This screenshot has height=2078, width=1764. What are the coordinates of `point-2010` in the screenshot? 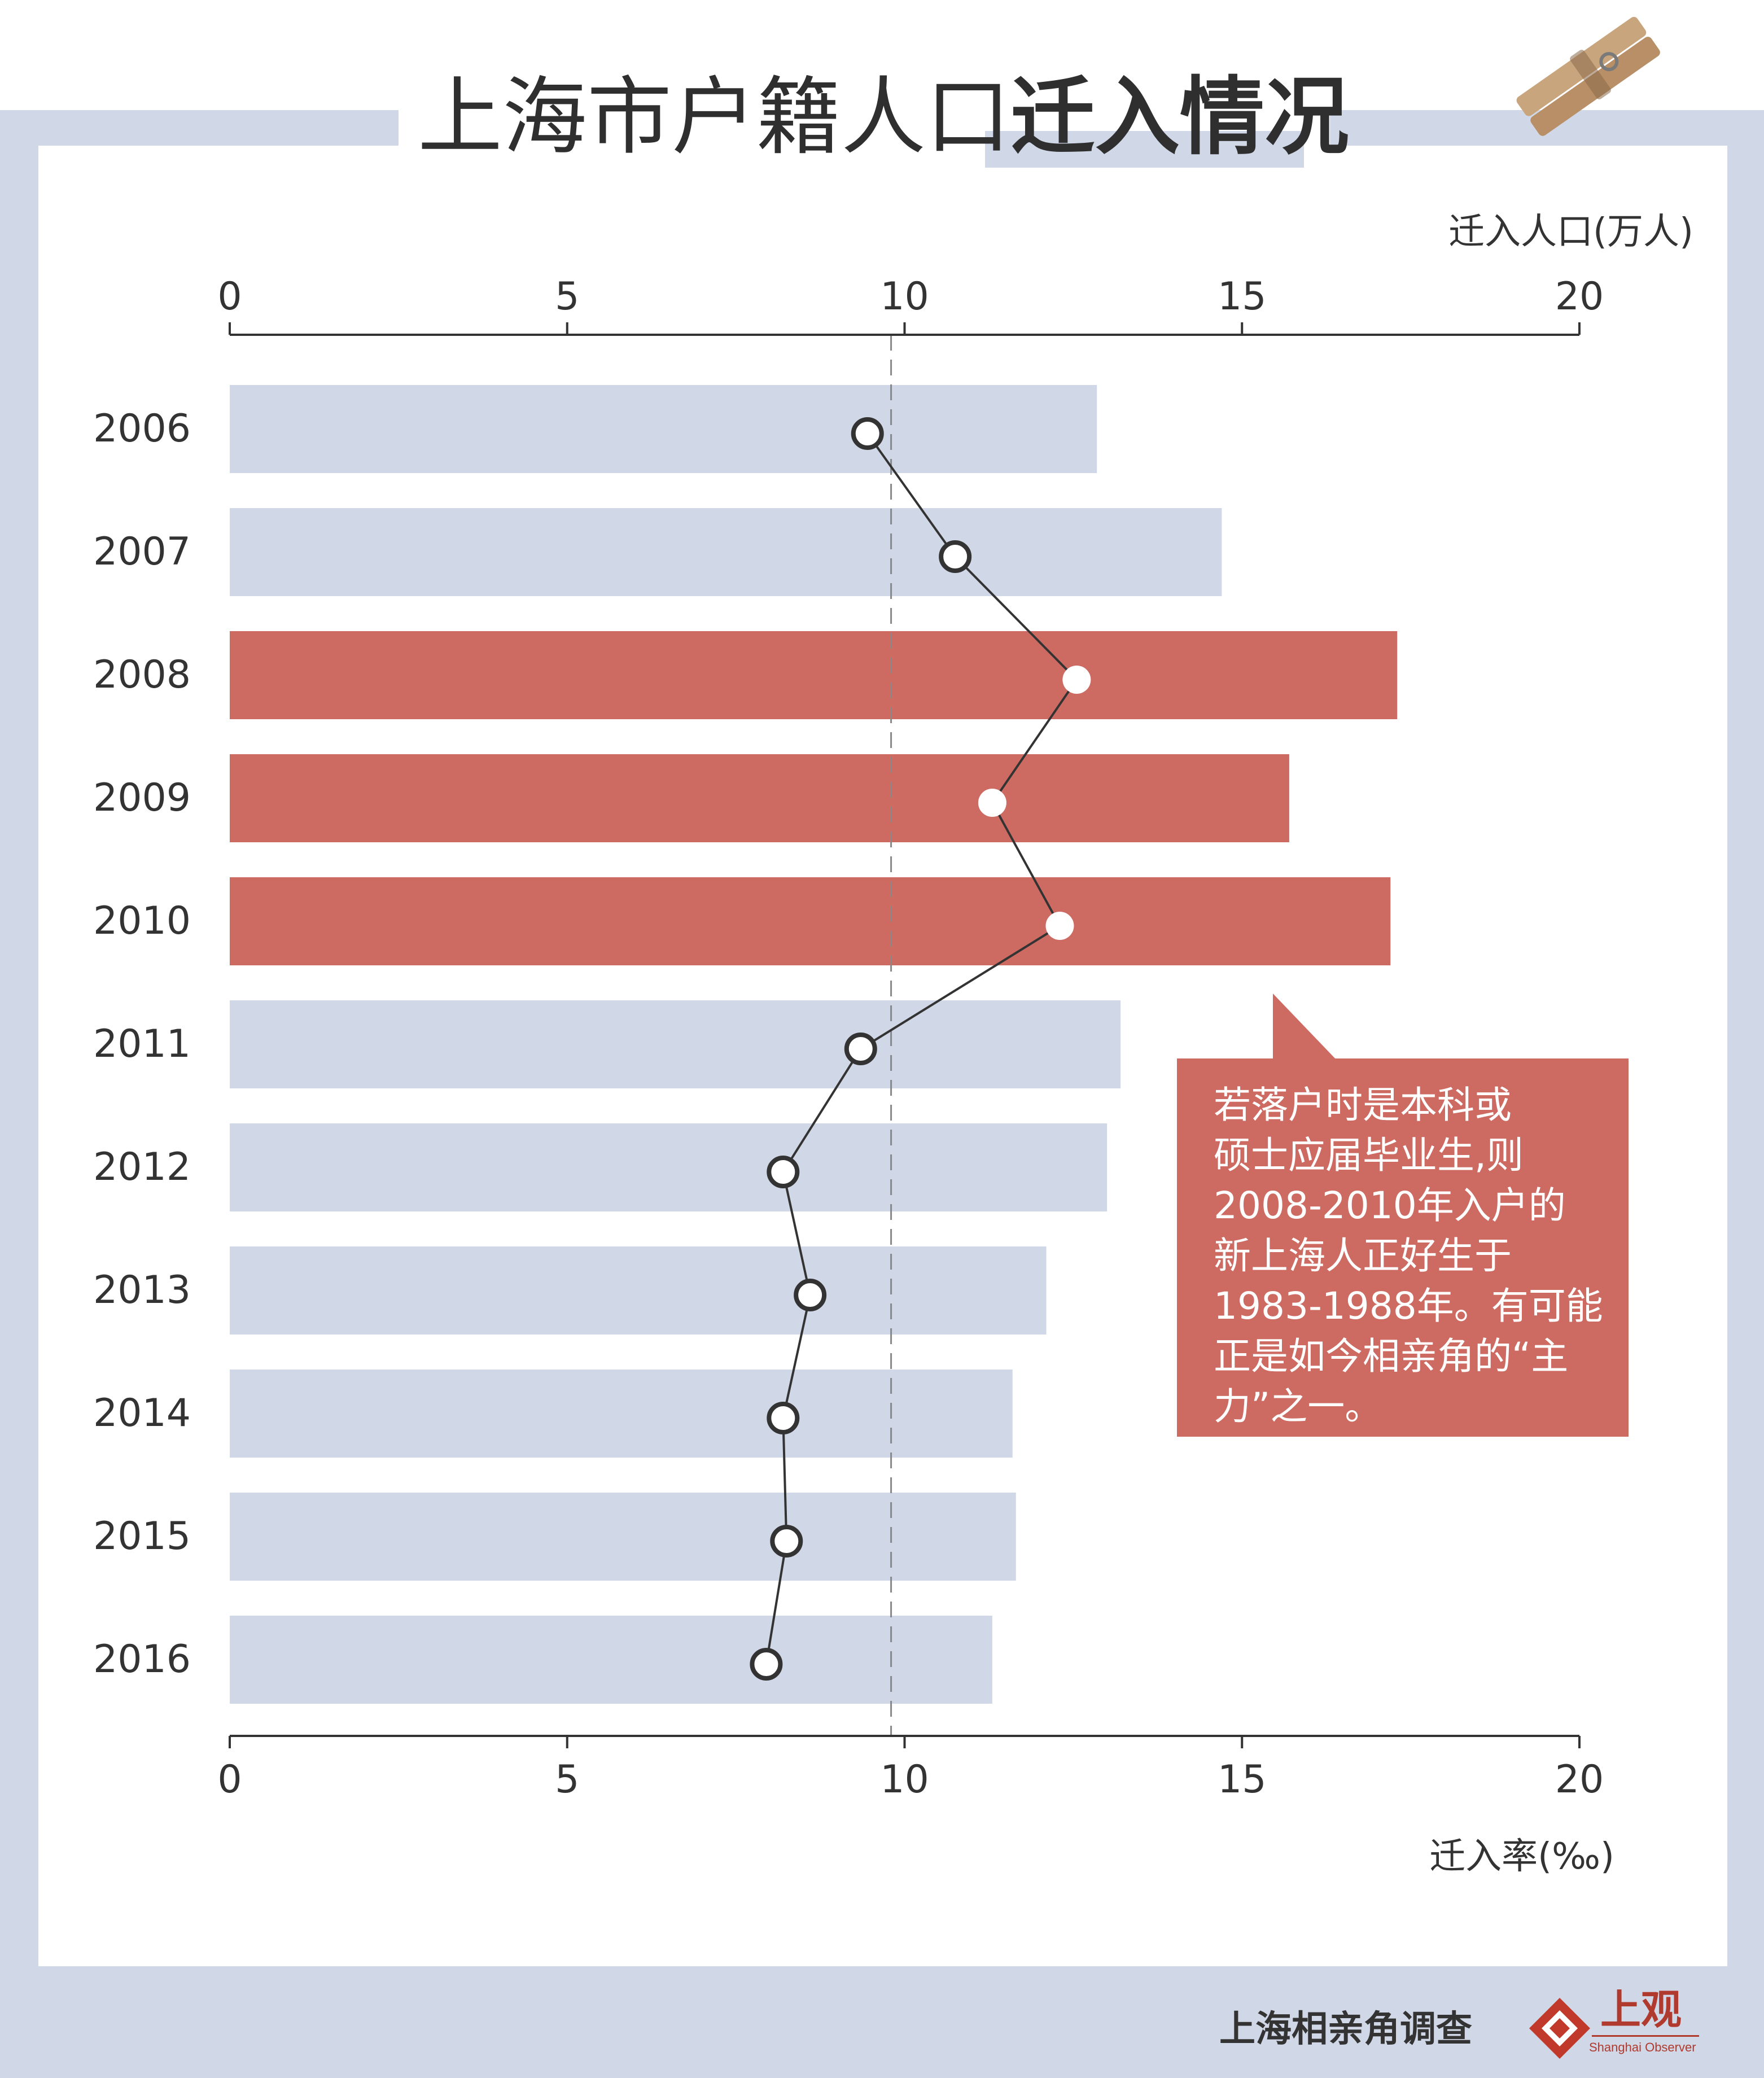 It's located at (1059, 926).